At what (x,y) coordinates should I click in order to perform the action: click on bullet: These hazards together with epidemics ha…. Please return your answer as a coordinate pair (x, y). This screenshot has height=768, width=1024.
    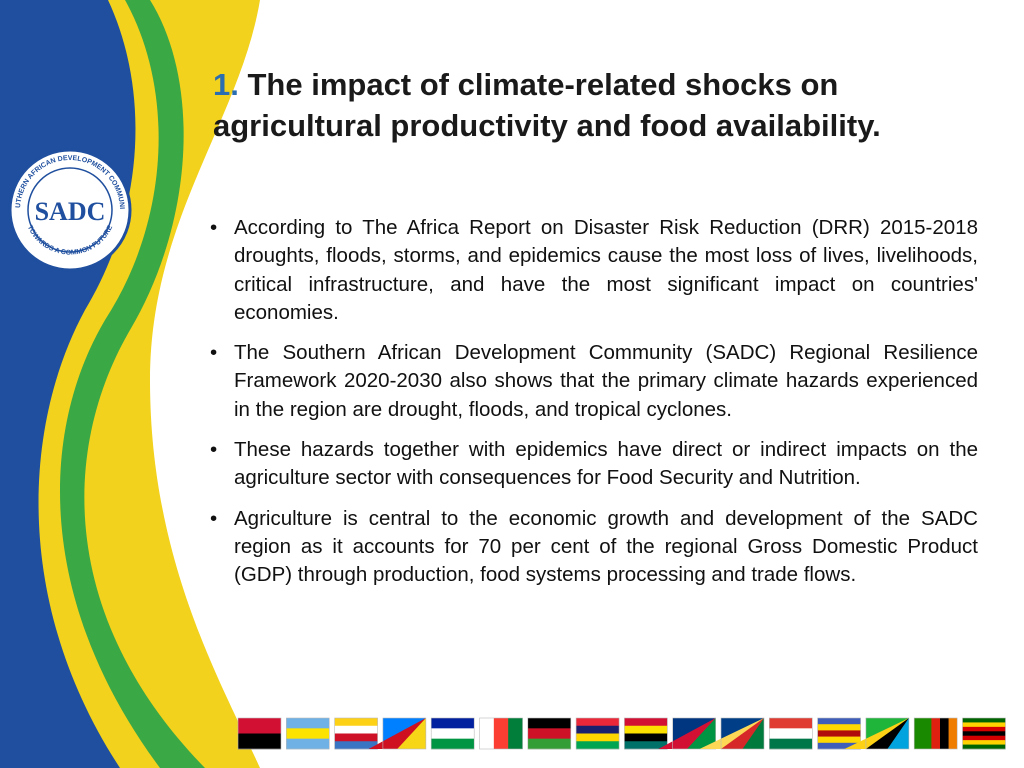
    Looking at the image, I should click on (594, 464).